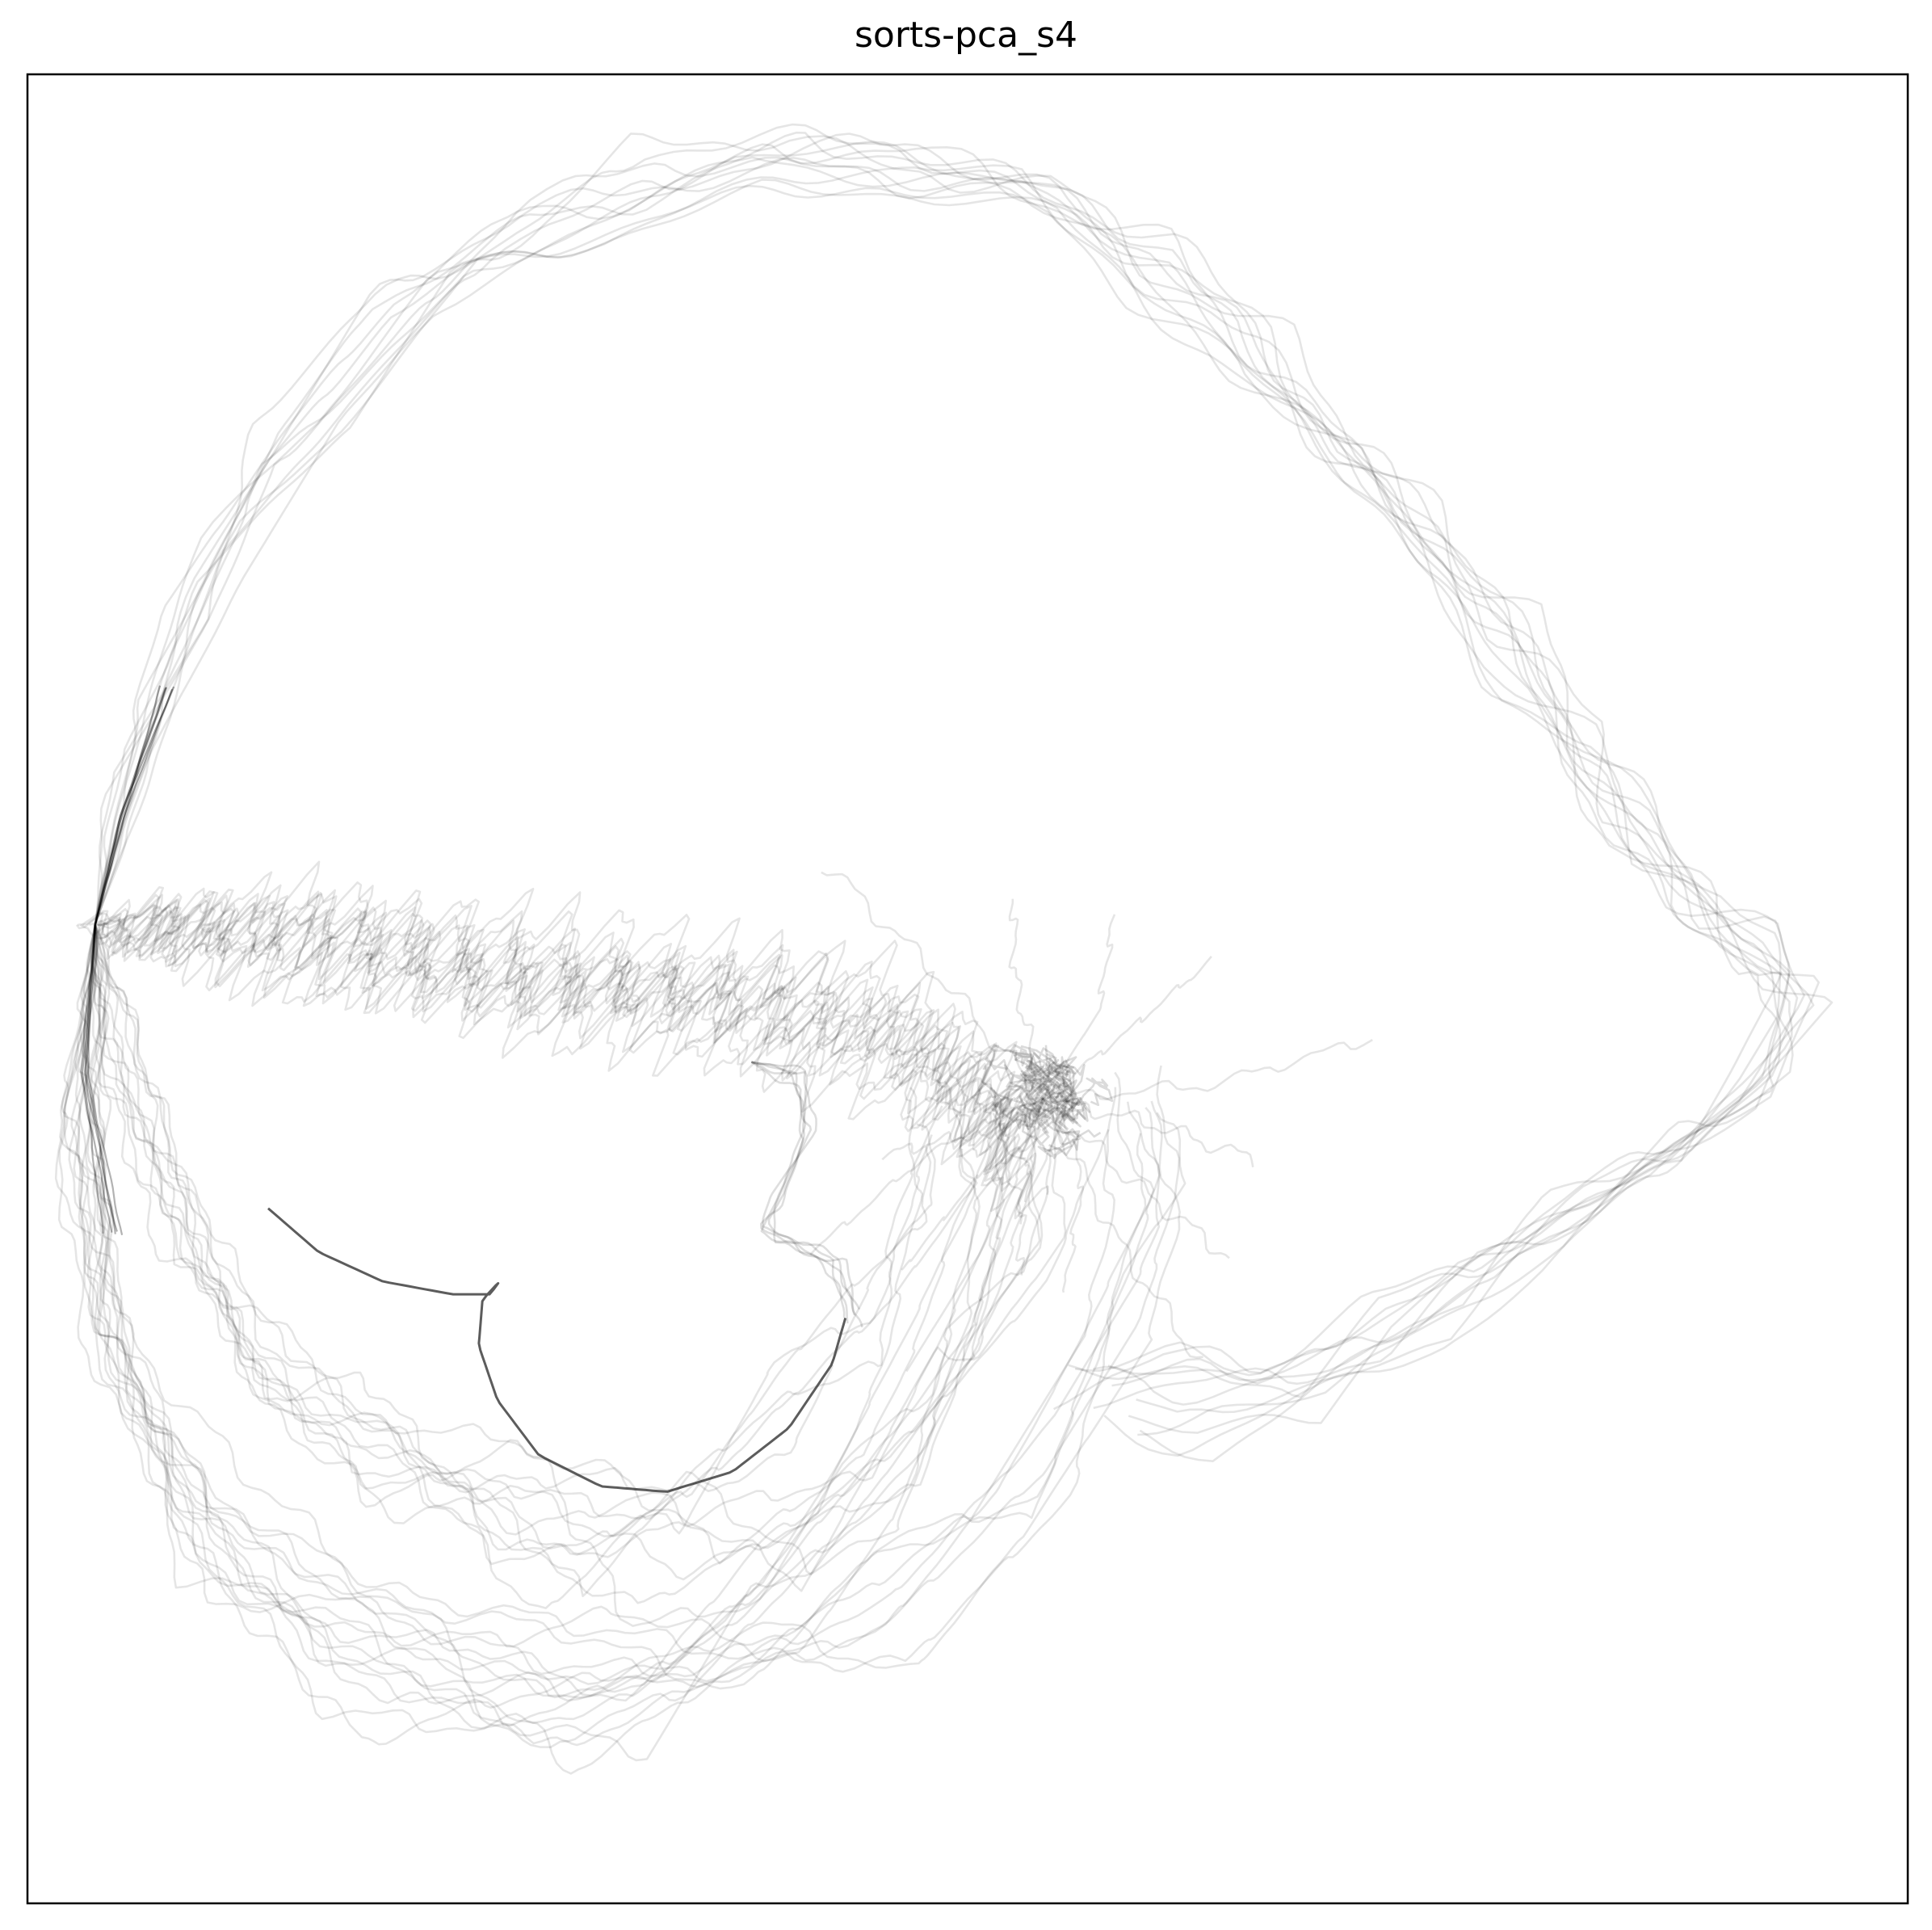 The image size is (1932, 1930). I want to click on highlight-layer, so click(557, 1350).